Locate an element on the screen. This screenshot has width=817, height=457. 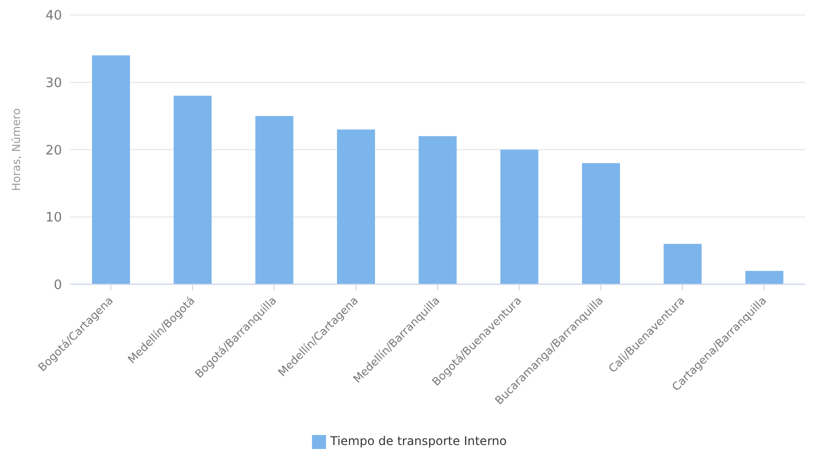
y-tick-label: 0 is located at coordinates (58, 285).